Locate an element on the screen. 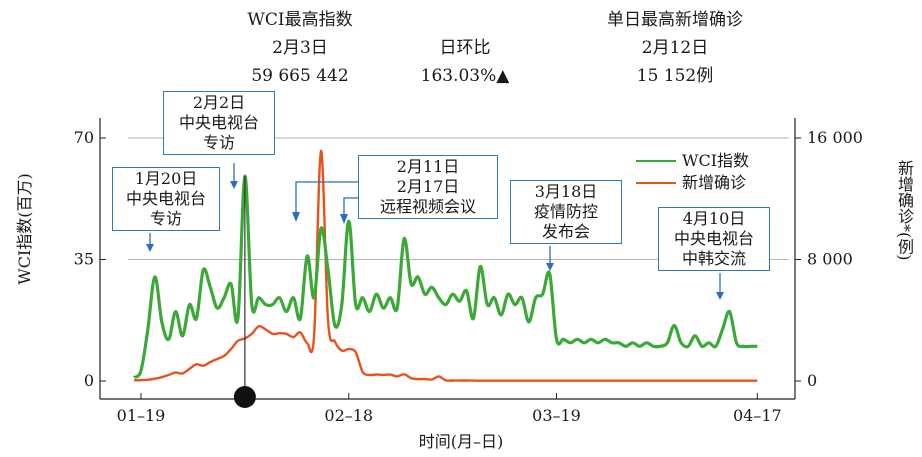 The width and height of the screenshot is (922, 457). x-tick-label-03–19: 03–19 is located at coordinates (556, 415).